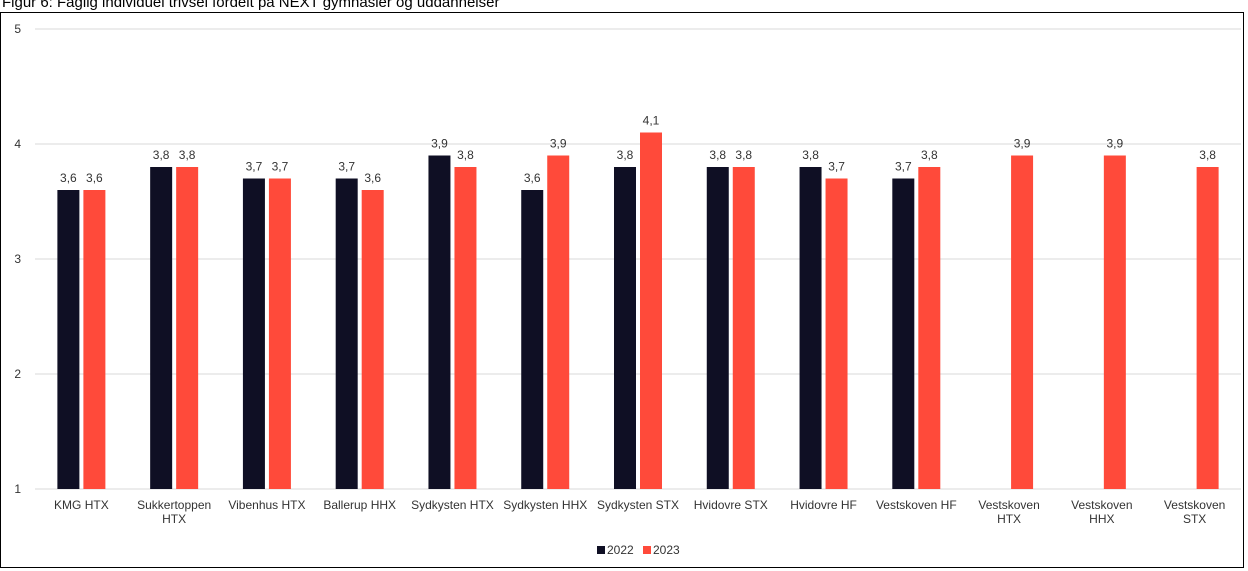  Describe the element at coordinates (731, 505) in the screenshot. I see `x-tick-label: Hvidovre STX` at that location.